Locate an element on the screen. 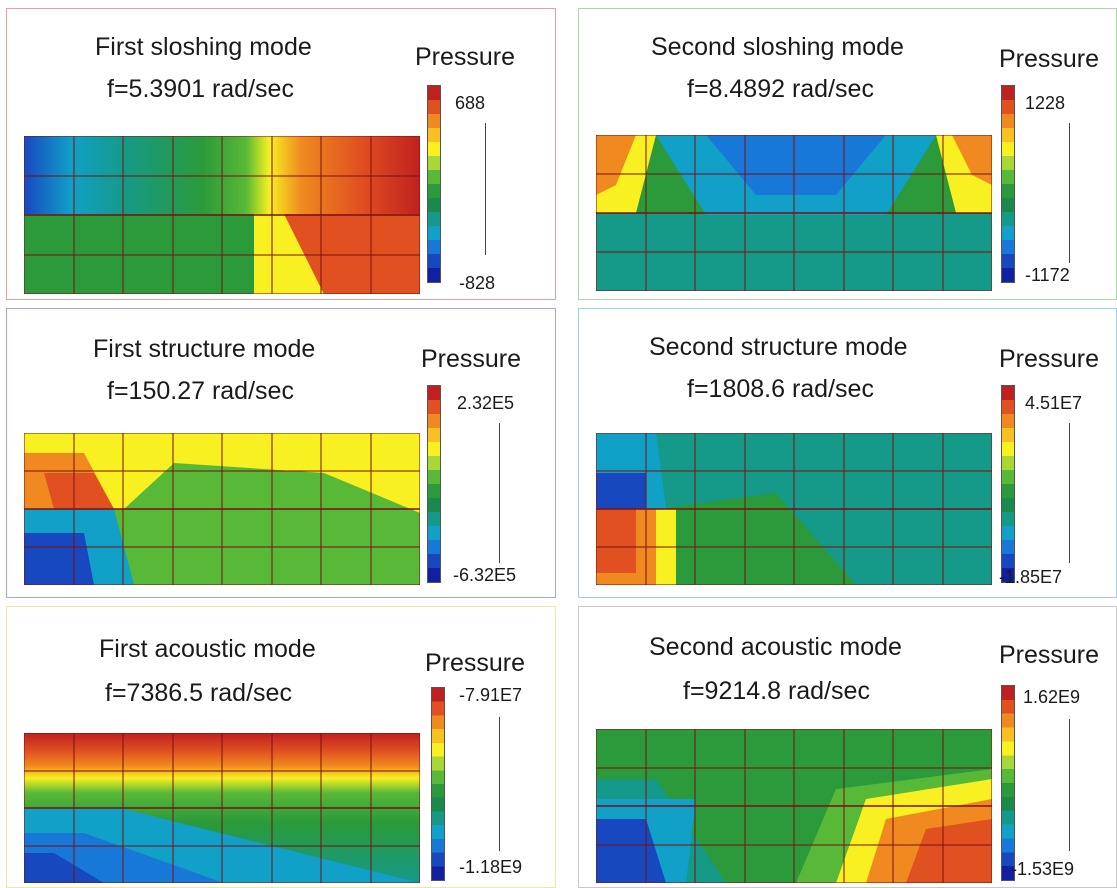 The image size is (1117, 888). mode-title: Second sloshing mode is located at coordinates (777, 47).